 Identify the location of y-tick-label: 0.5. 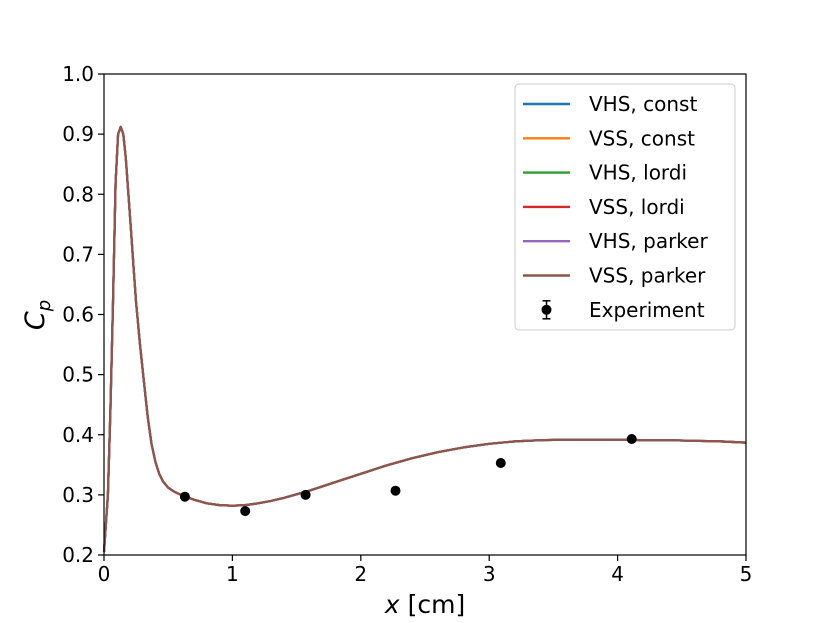
(78, 375).